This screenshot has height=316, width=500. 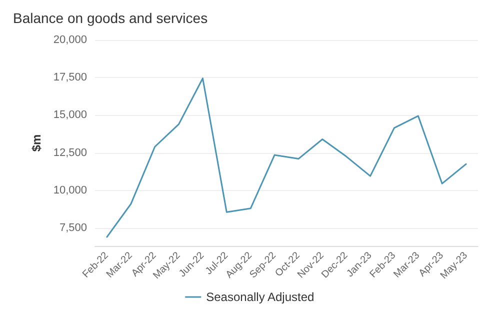 I want to click on y-tick-label: 12,500, so click(x=70, y=152).